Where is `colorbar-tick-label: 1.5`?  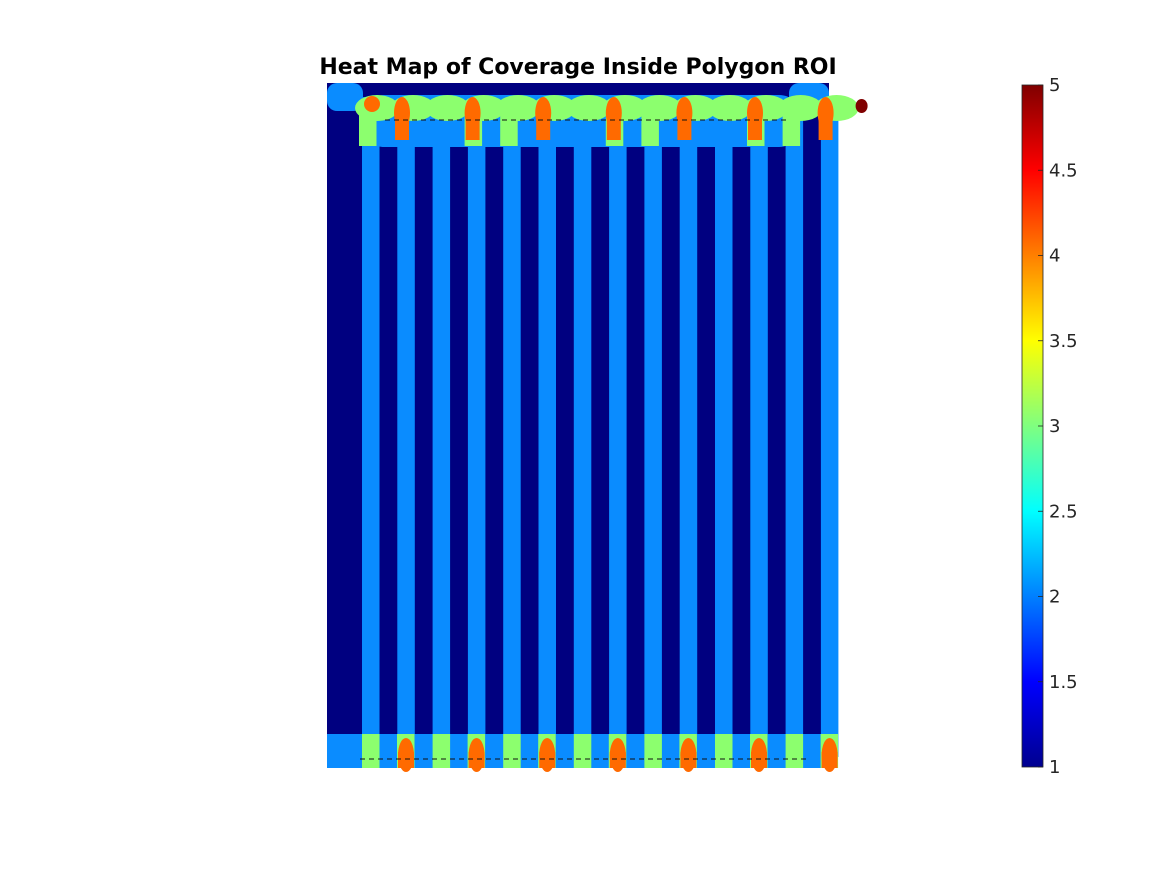 colorbar-tick-label: 1.5 is located at coordinates (1063, 682).